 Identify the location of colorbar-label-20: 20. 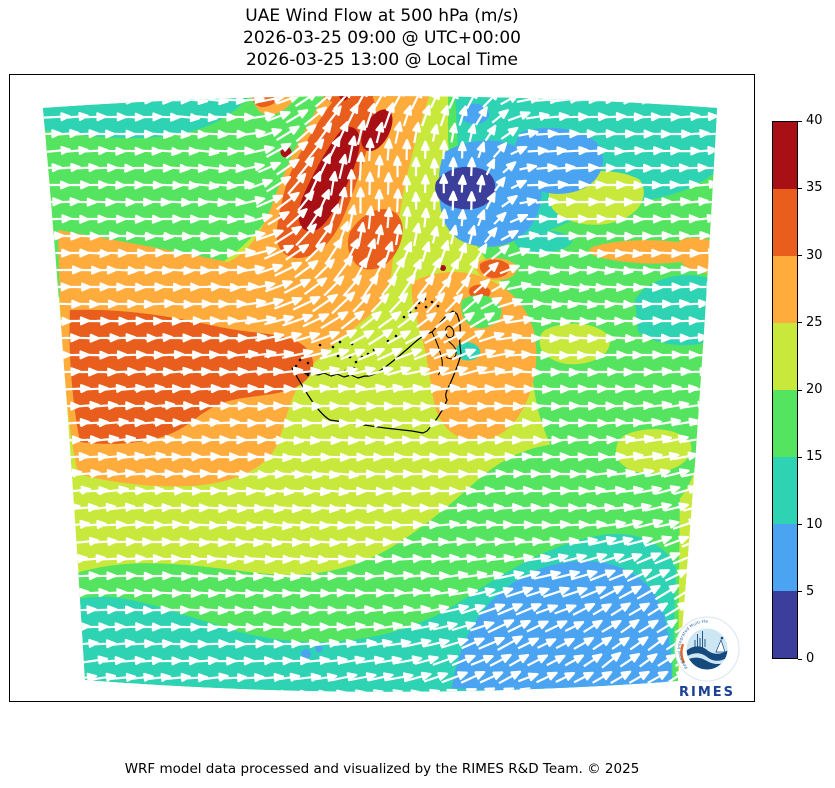
(814, 389).